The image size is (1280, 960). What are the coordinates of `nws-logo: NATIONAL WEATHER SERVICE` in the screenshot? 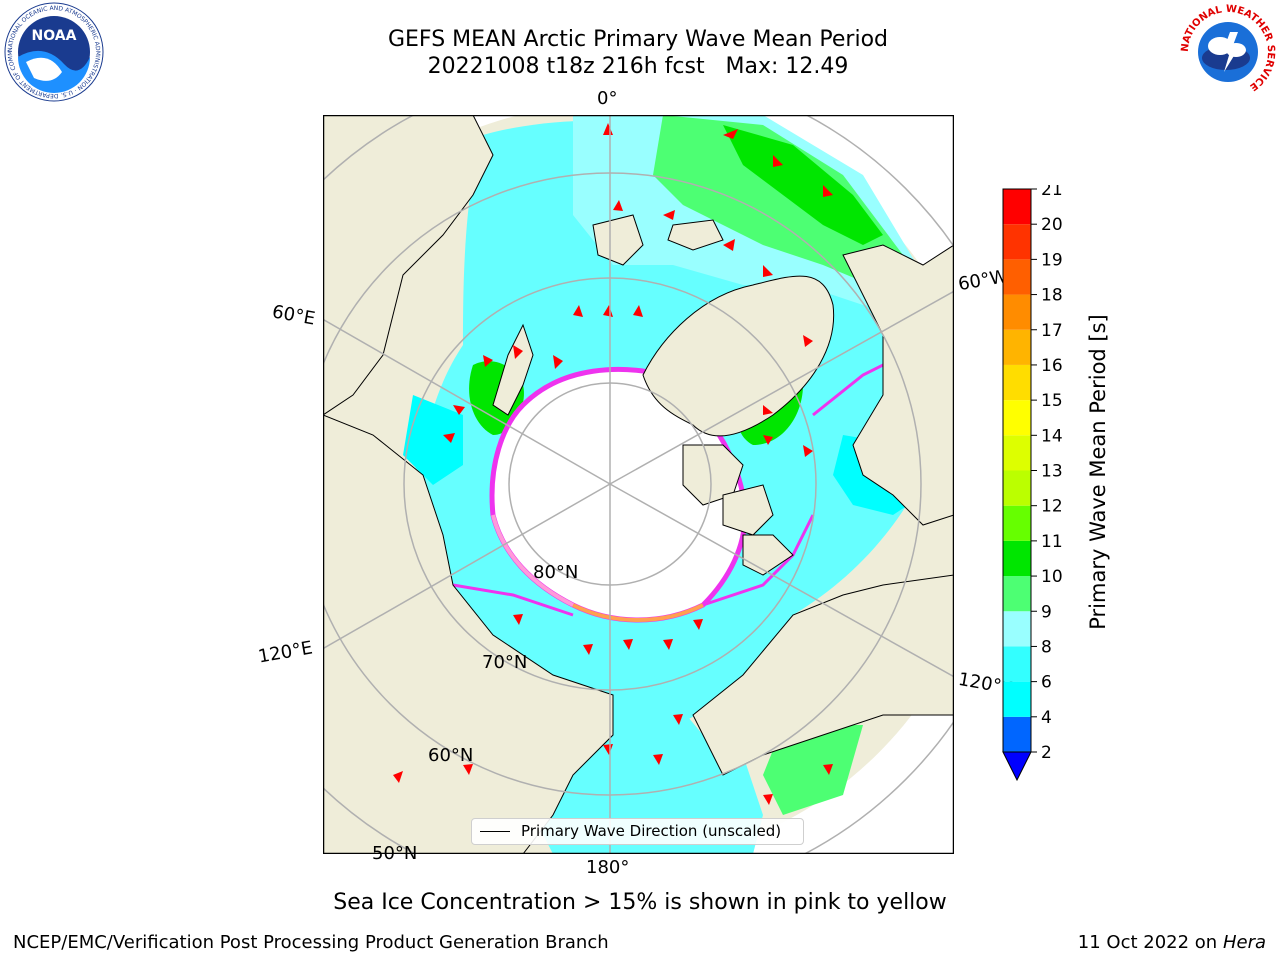 It's located at (1228, 52).